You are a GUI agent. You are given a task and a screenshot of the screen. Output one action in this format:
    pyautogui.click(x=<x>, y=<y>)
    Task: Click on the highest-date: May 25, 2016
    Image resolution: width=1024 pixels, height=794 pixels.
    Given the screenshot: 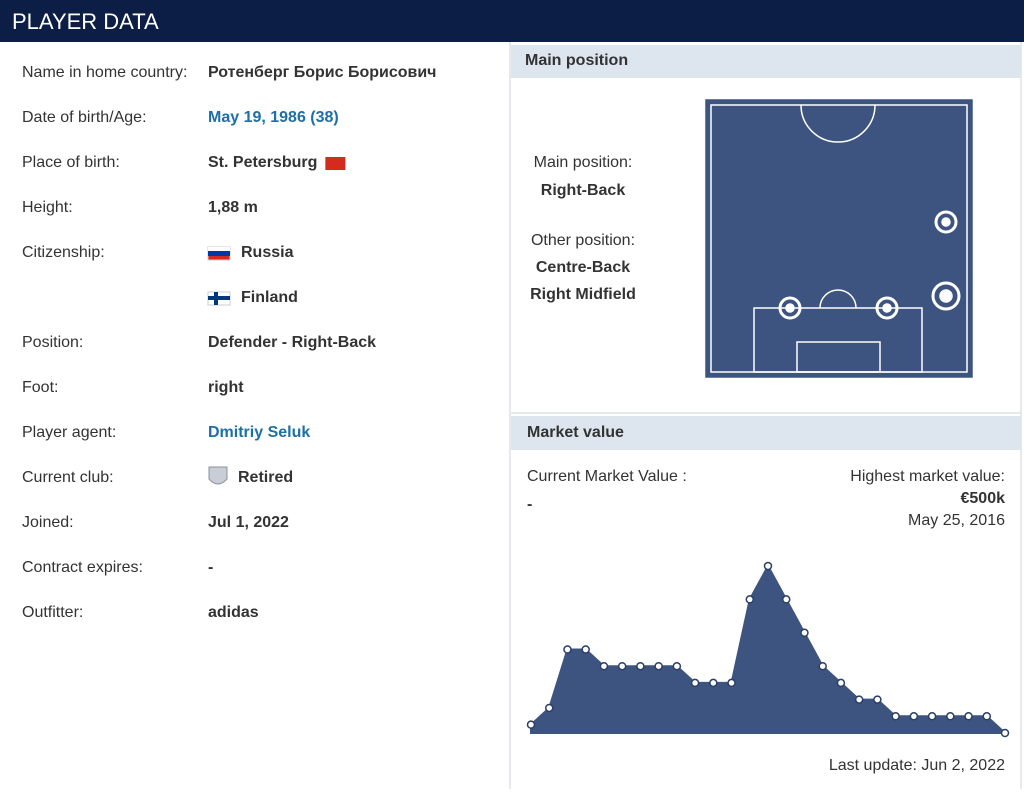 What is the action you would take?
    pyautogui.click(x=956, y=520)
    